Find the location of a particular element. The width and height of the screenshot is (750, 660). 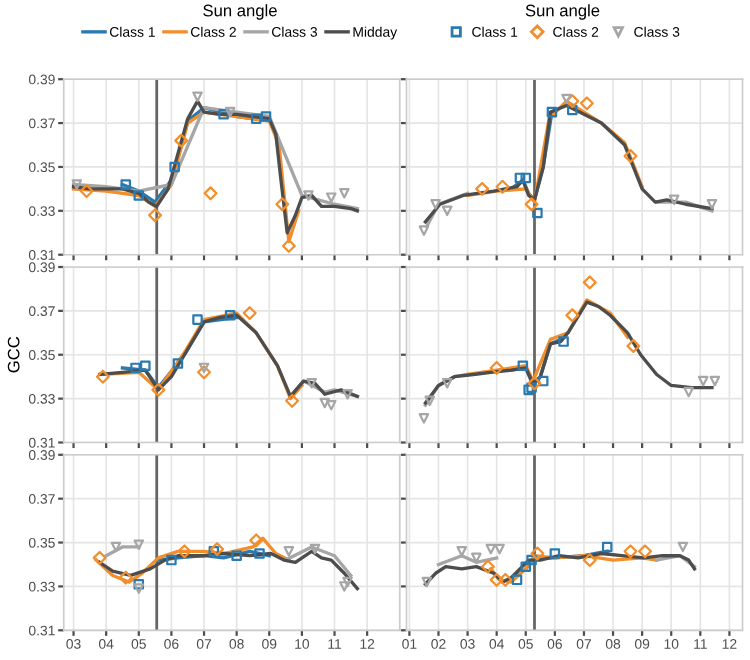

text: Sun angle is located at coordinates (562, 12).